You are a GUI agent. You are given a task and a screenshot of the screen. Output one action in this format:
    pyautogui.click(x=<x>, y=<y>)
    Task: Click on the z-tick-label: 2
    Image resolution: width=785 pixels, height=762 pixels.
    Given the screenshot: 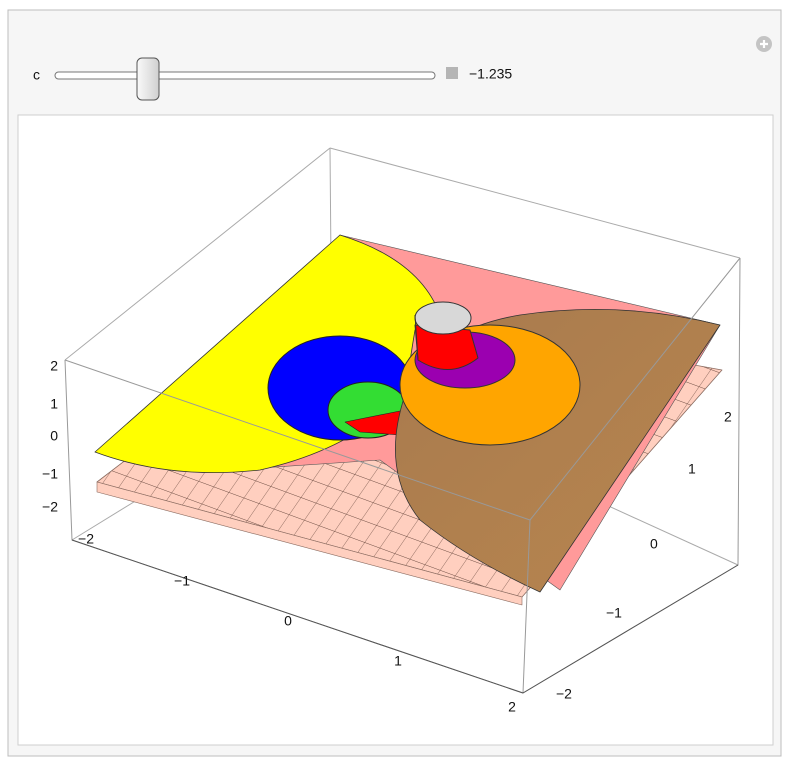 What is the action you would take?
    pyautogui.click(x=54, y=366)
    